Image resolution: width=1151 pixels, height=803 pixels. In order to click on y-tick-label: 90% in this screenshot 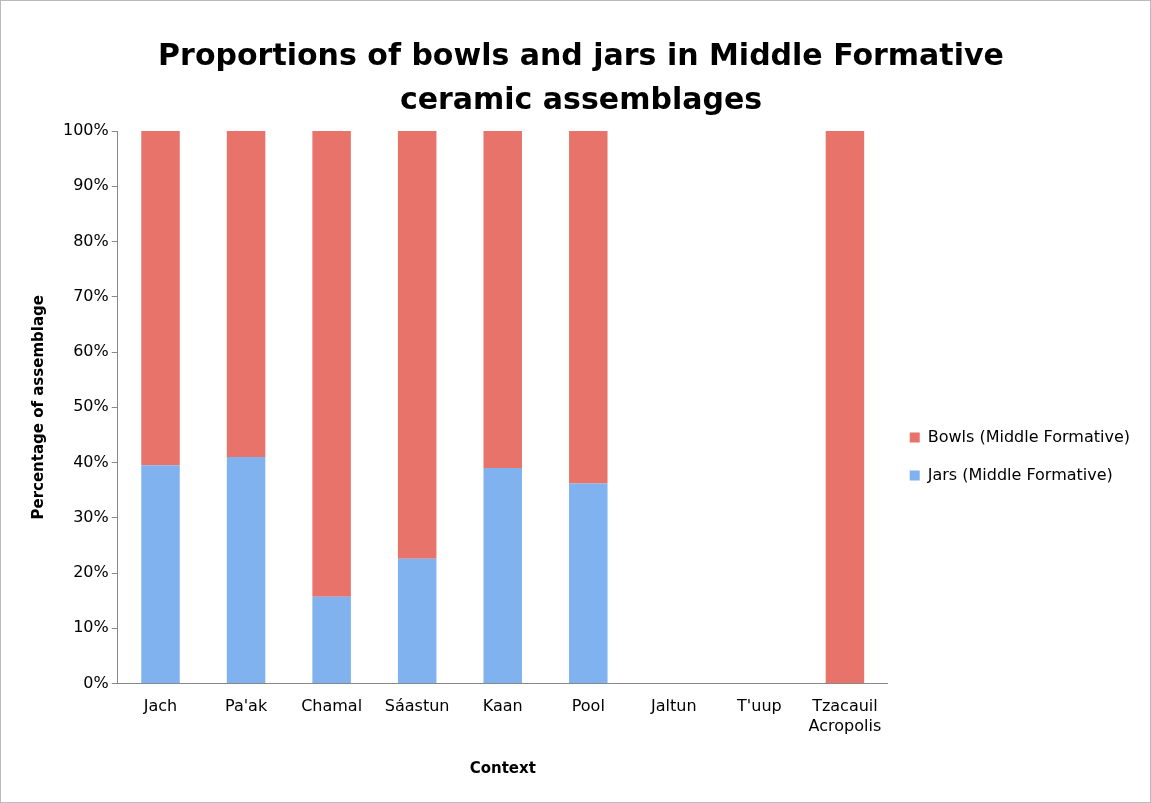, I will do `click(91, 185)`.